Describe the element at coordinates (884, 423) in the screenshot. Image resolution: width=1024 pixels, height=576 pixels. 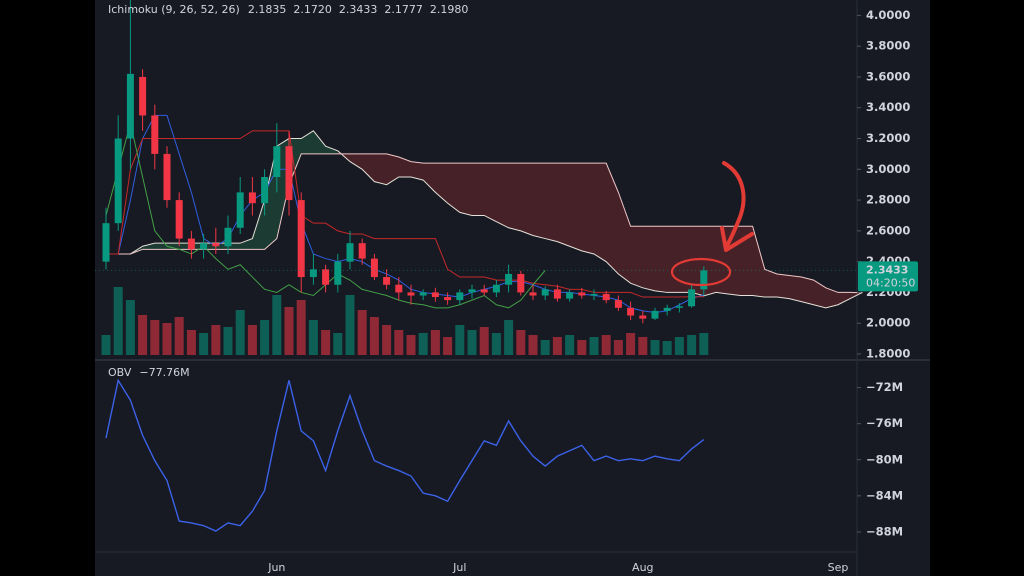
I see `obv-tick-label: −76M` at that location.